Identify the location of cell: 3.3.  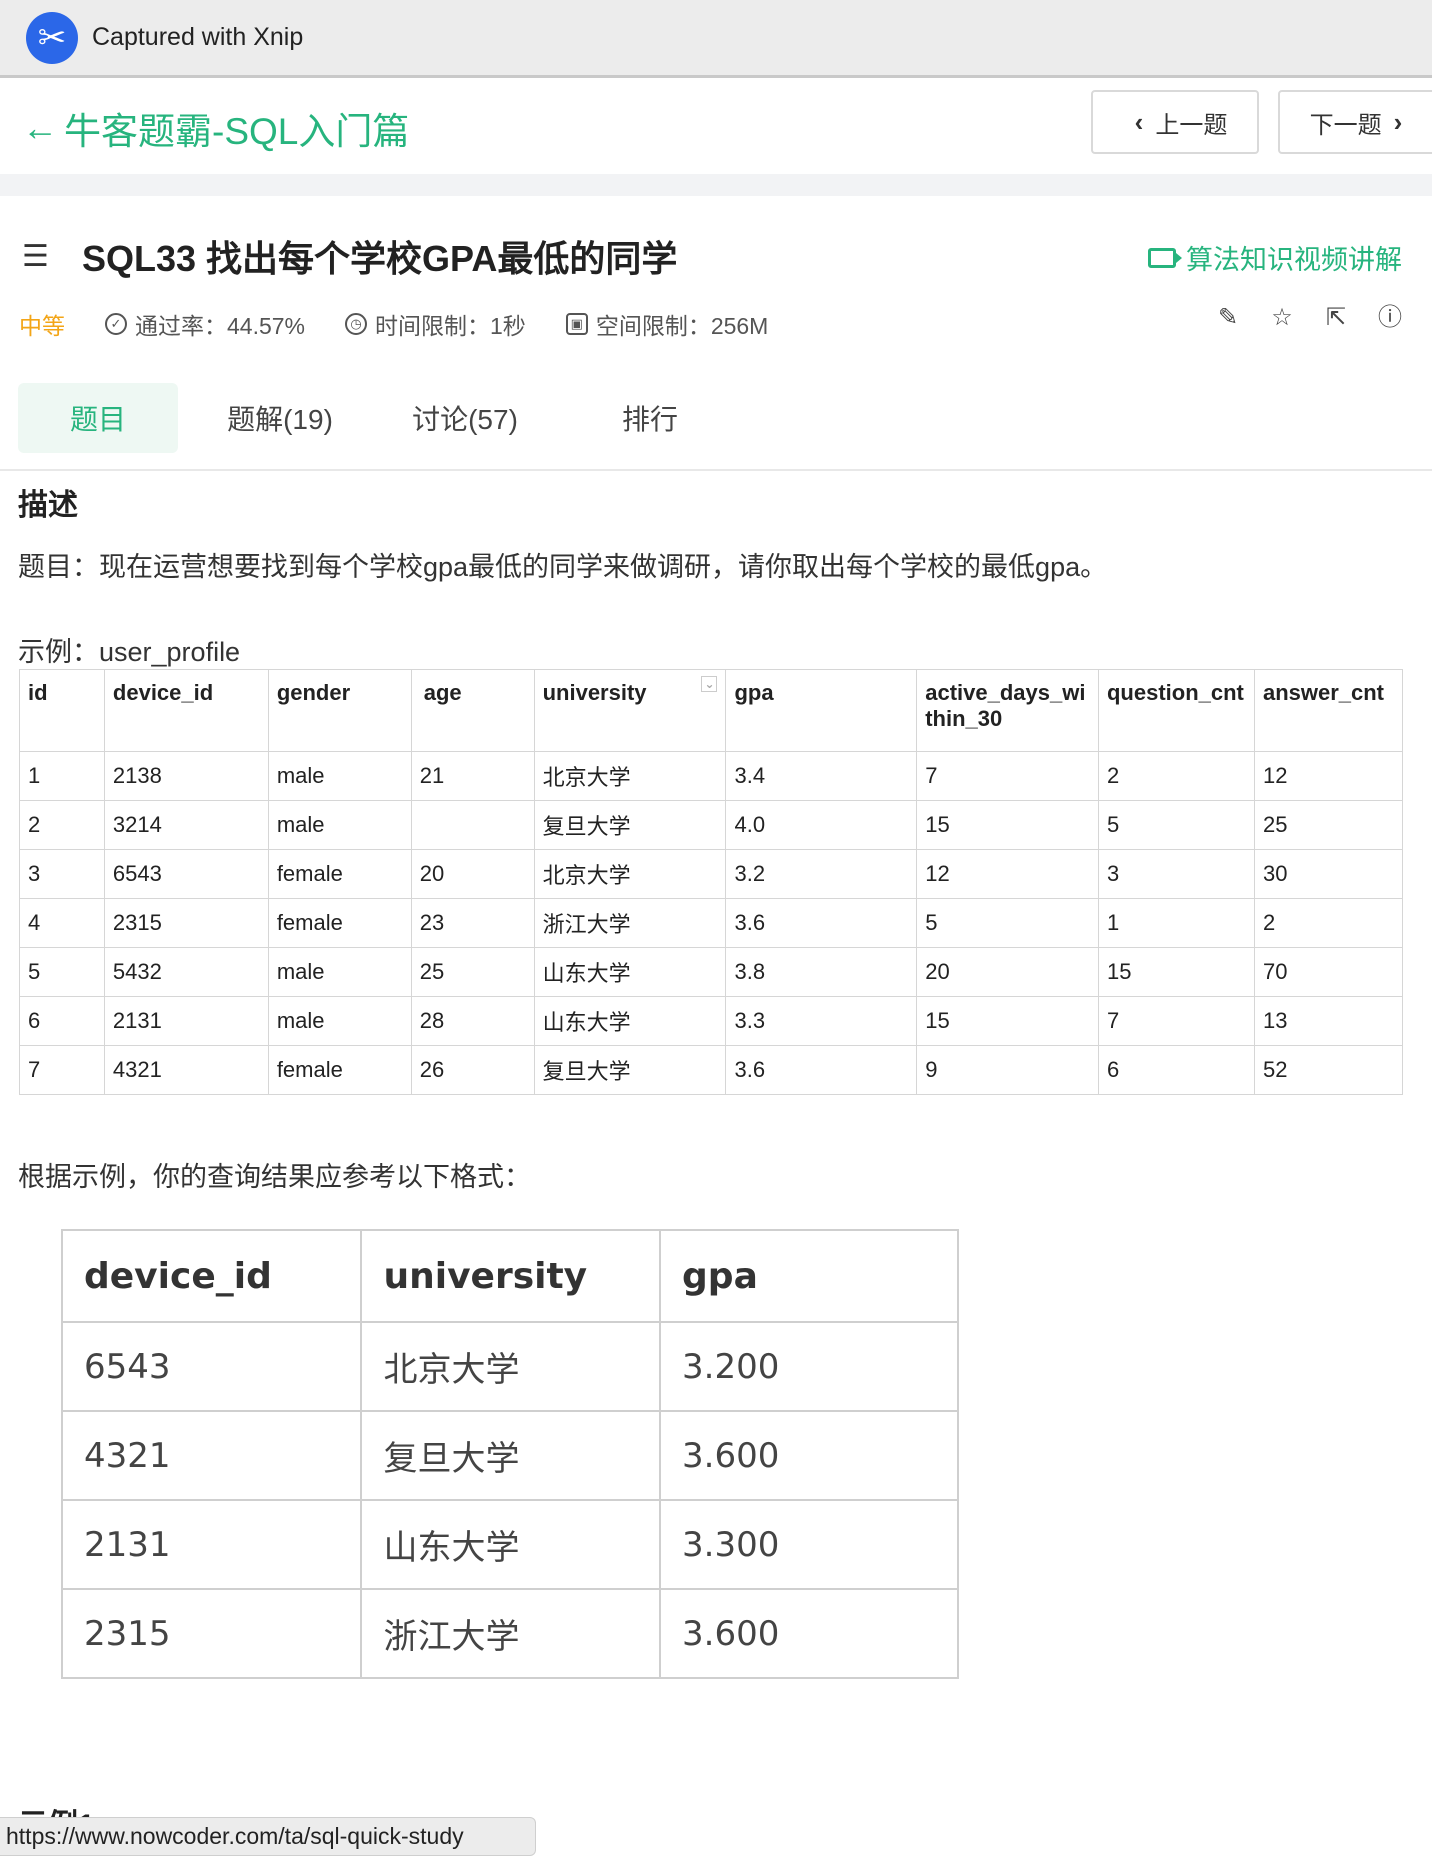
(821, 1021).